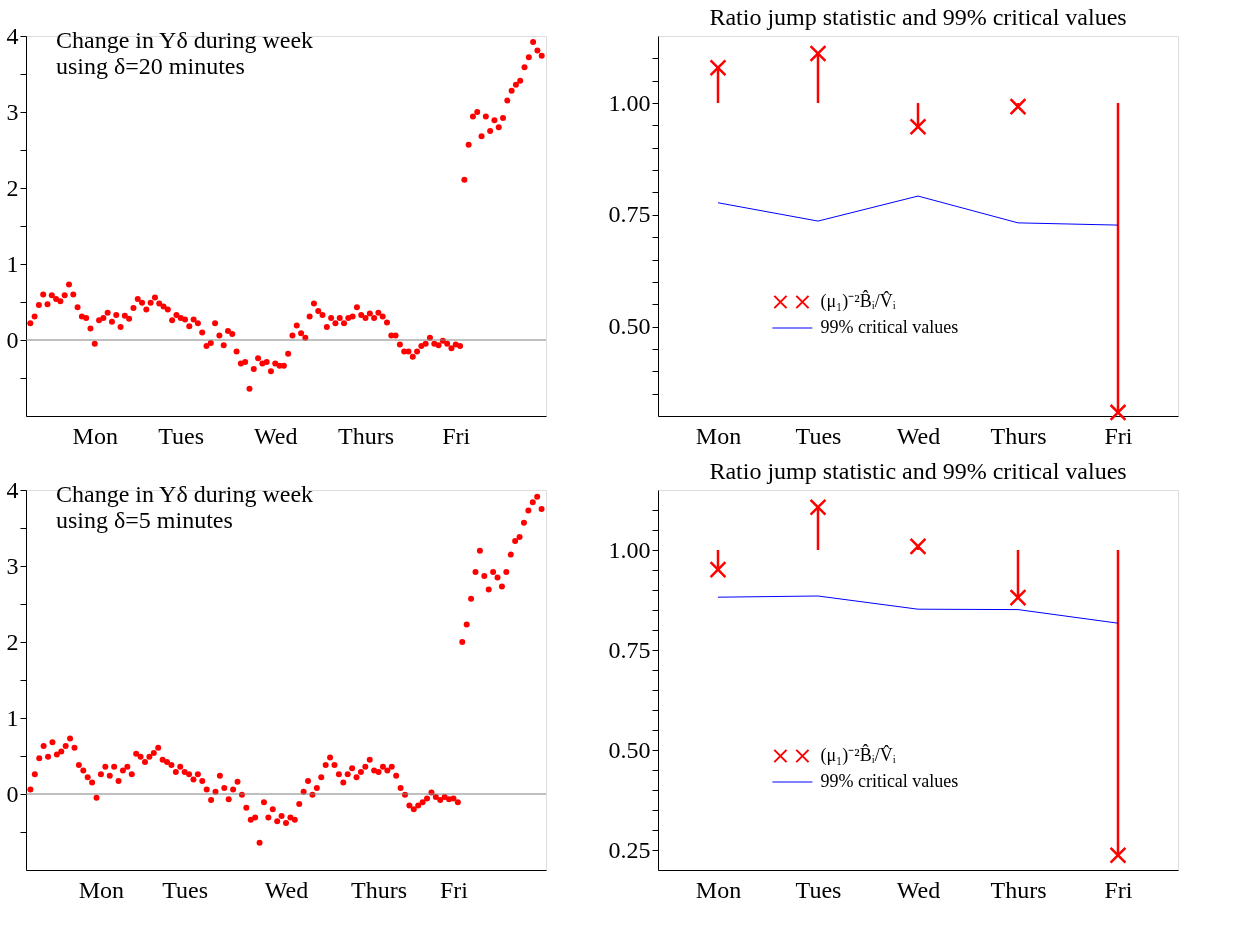  What do you see at coordinates (150, 66) in the screenshot?
I see `text: using δ=20 minutes` at bounding box center [150, 66].